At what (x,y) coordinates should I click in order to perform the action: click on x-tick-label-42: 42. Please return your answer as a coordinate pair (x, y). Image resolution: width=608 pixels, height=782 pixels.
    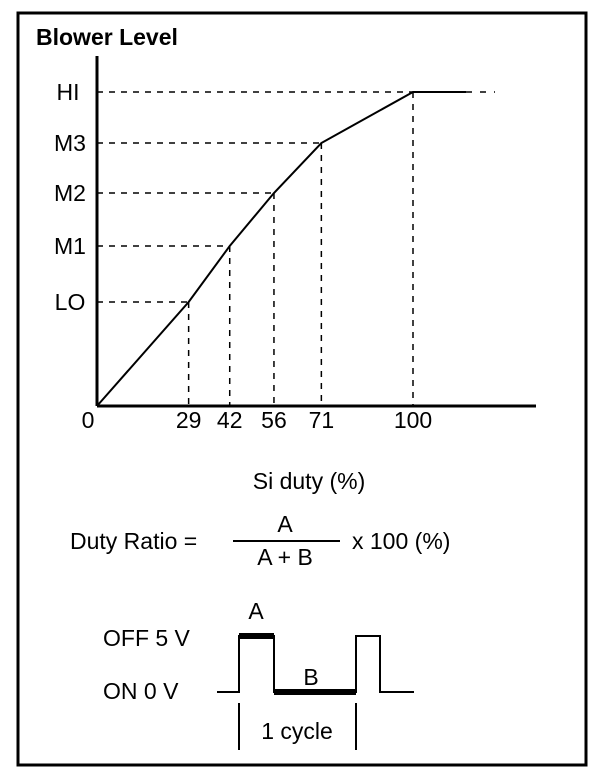
    Looking at the image, I should click on (230, 420).